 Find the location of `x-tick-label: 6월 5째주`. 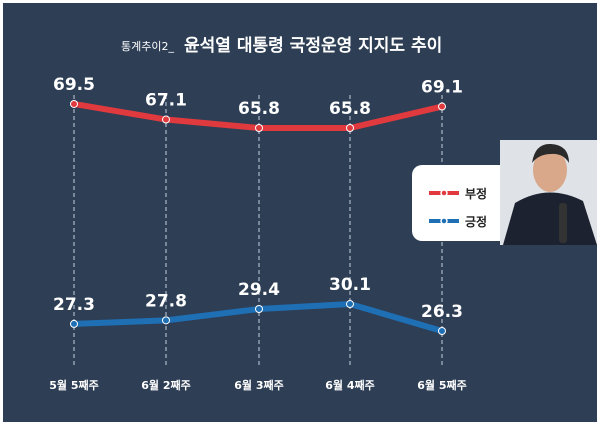

x-tick-label: 6월 5째주 is located at coordinates (442, 385).